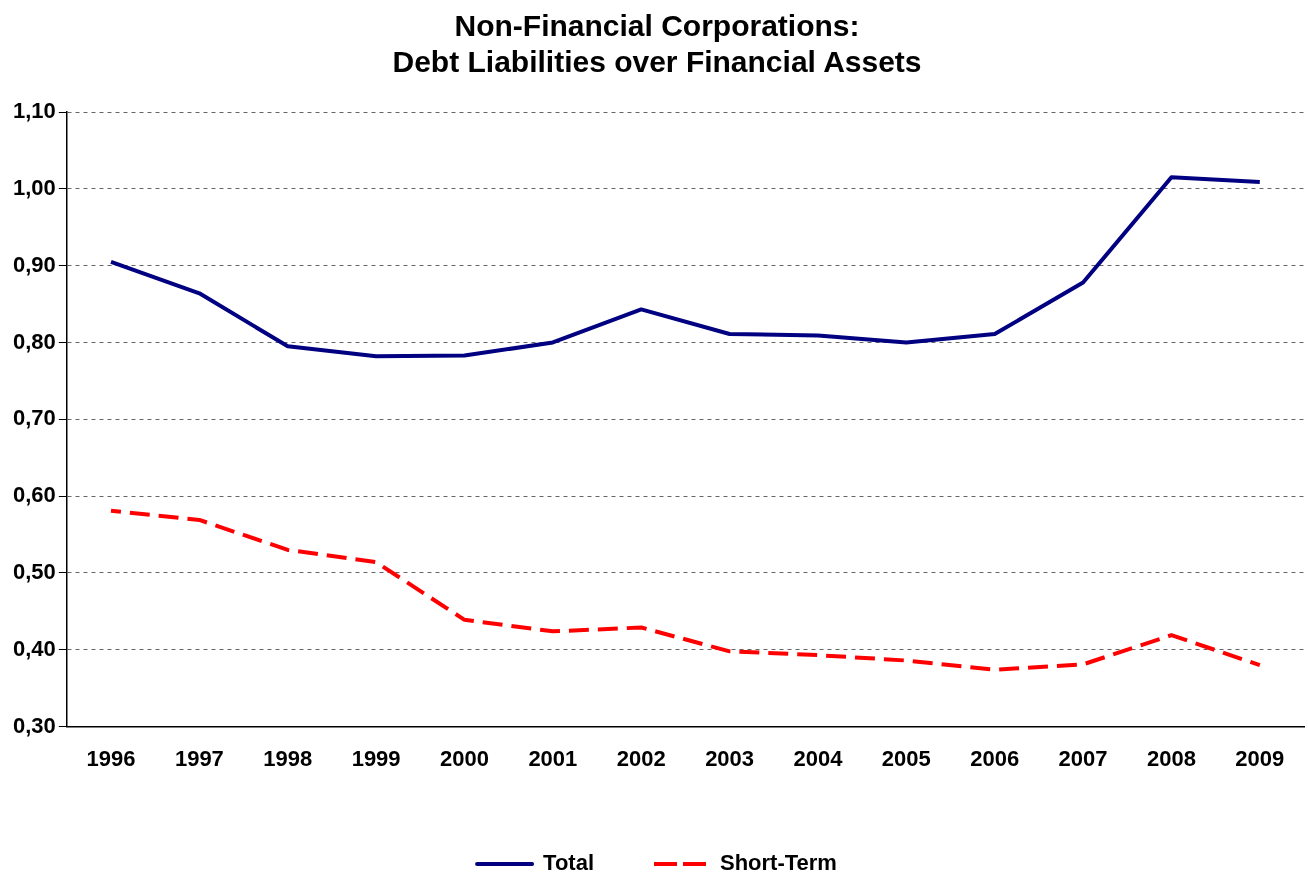  Describe the element at coordinates (553, 758) in the screenshot. I see `x-tick-label: 2001` at that location.